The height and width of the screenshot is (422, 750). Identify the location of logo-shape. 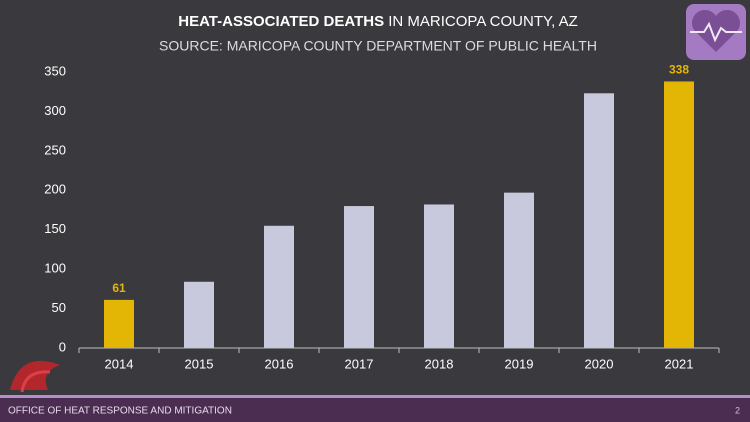
(35, 375).